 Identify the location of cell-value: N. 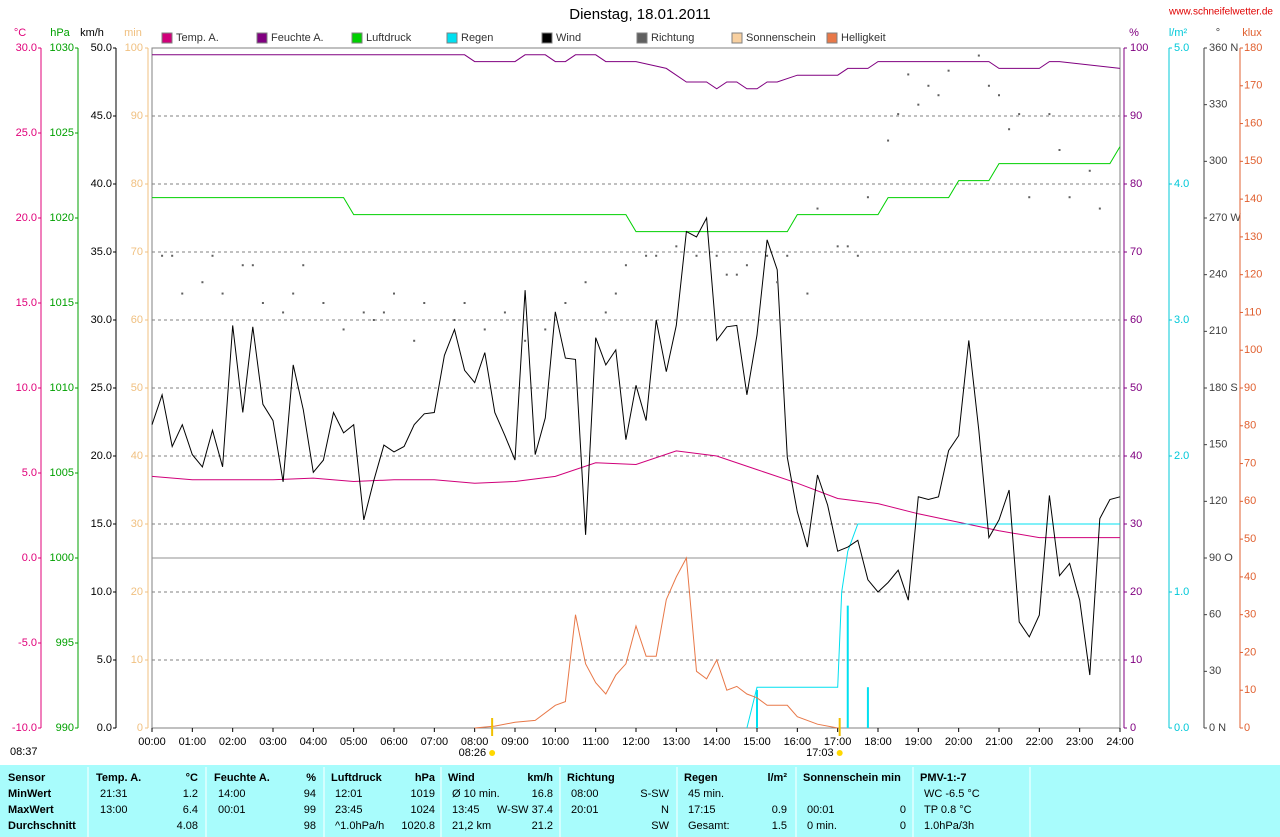
(665, 810).